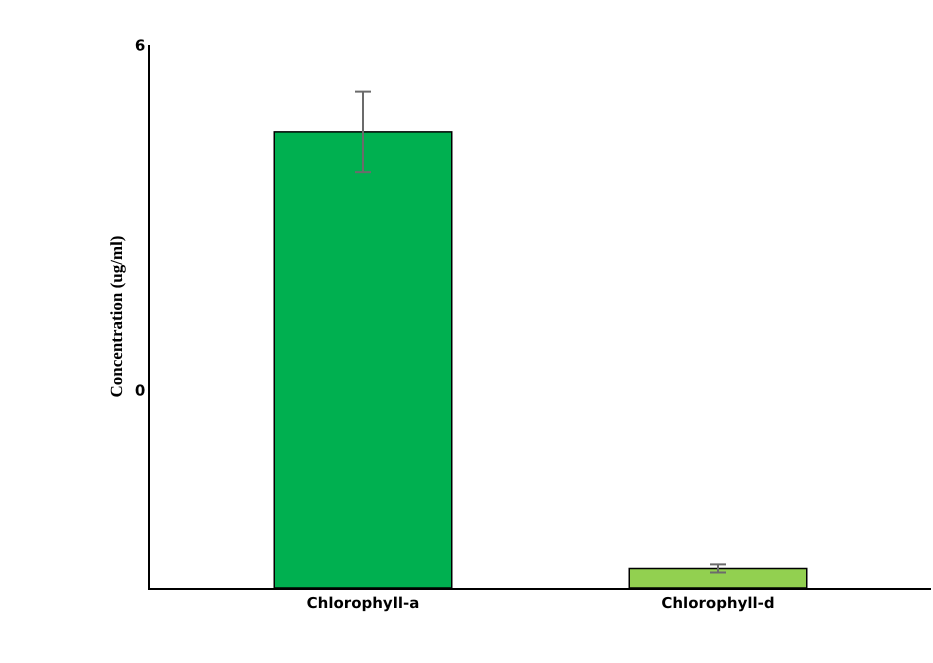 This screenshot has height=663, width=933. What do you see at coordinates (718, 603) in the screenshot?
I see `x-tick-label: Chlorophyll-d` at bounding box center [718, 603].